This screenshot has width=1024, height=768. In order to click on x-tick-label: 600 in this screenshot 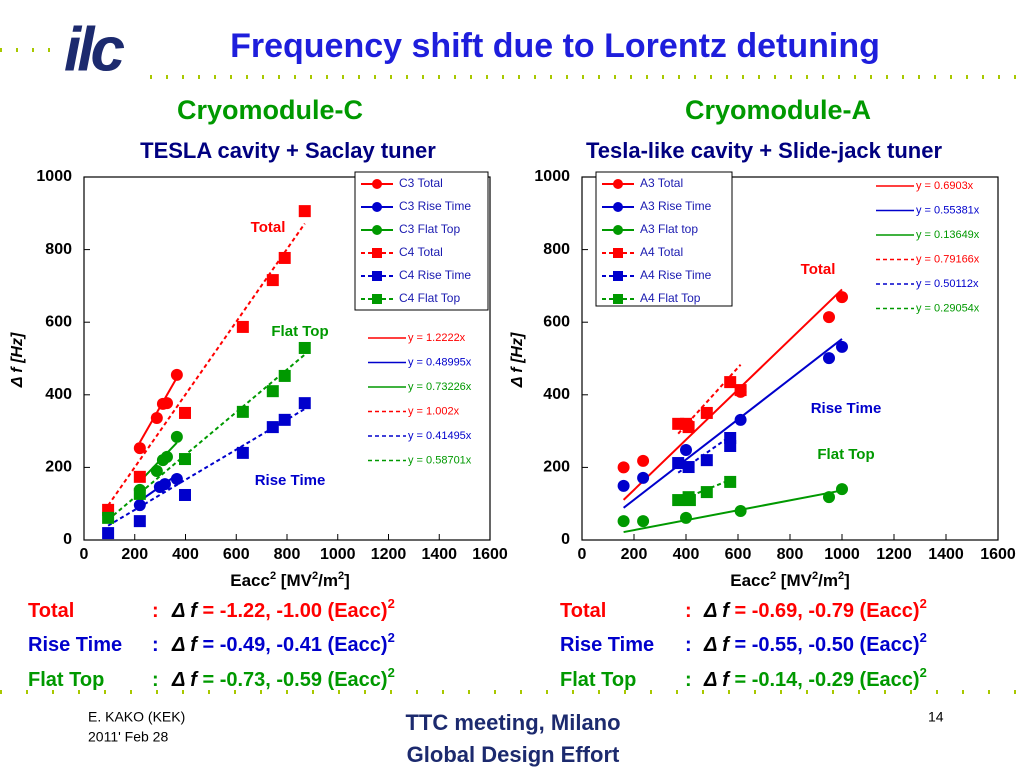, I will do `click(738, 554)`.